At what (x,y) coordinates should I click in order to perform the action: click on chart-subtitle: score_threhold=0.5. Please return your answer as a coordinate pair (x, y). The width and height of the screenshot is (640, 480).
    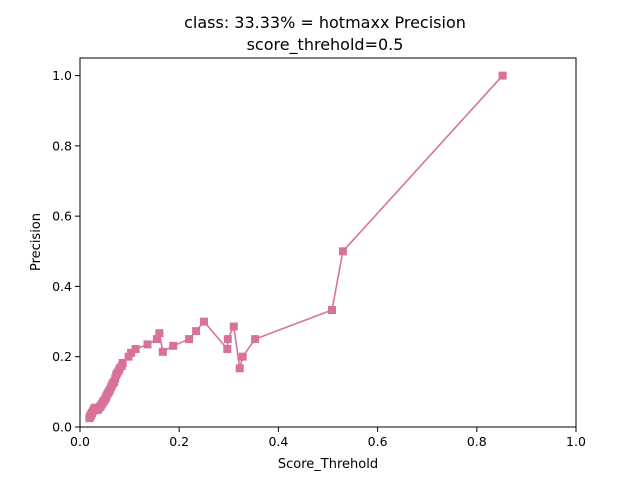
    Looking at the image, I should click on (325, 45).